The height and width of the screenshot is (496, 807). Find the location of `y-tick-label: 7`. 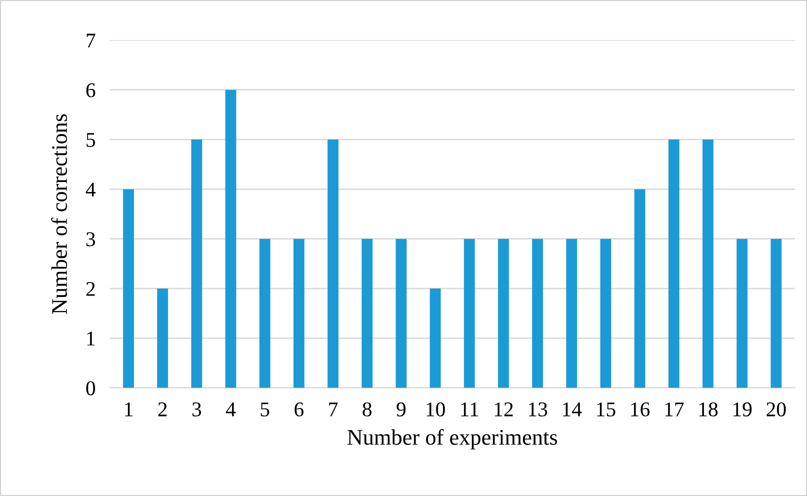

y-tick-label: 7 is located at coordinates (91, 41).